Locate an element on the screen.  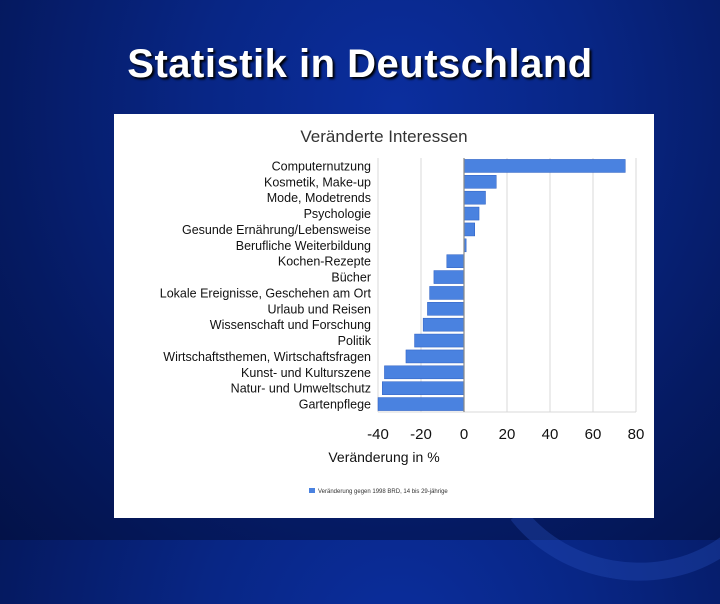
x-tick-label: 80 is located at coordinates (636, 434).